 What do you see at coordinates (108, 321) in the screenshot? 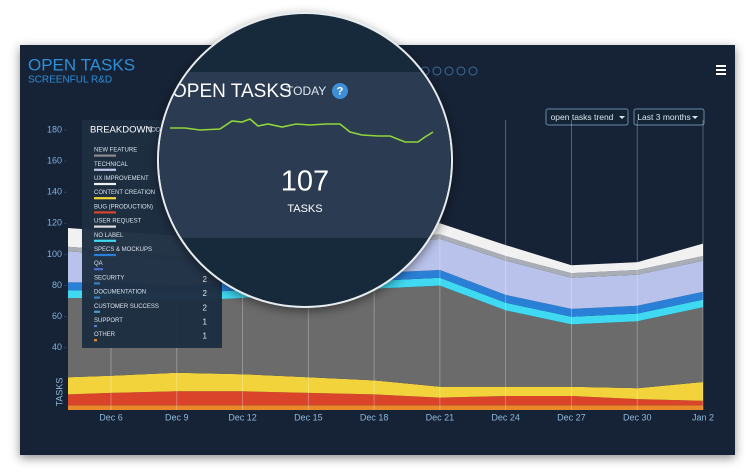
I see `breakdown-label: SUPPORT` at bounding box center [108, 321].